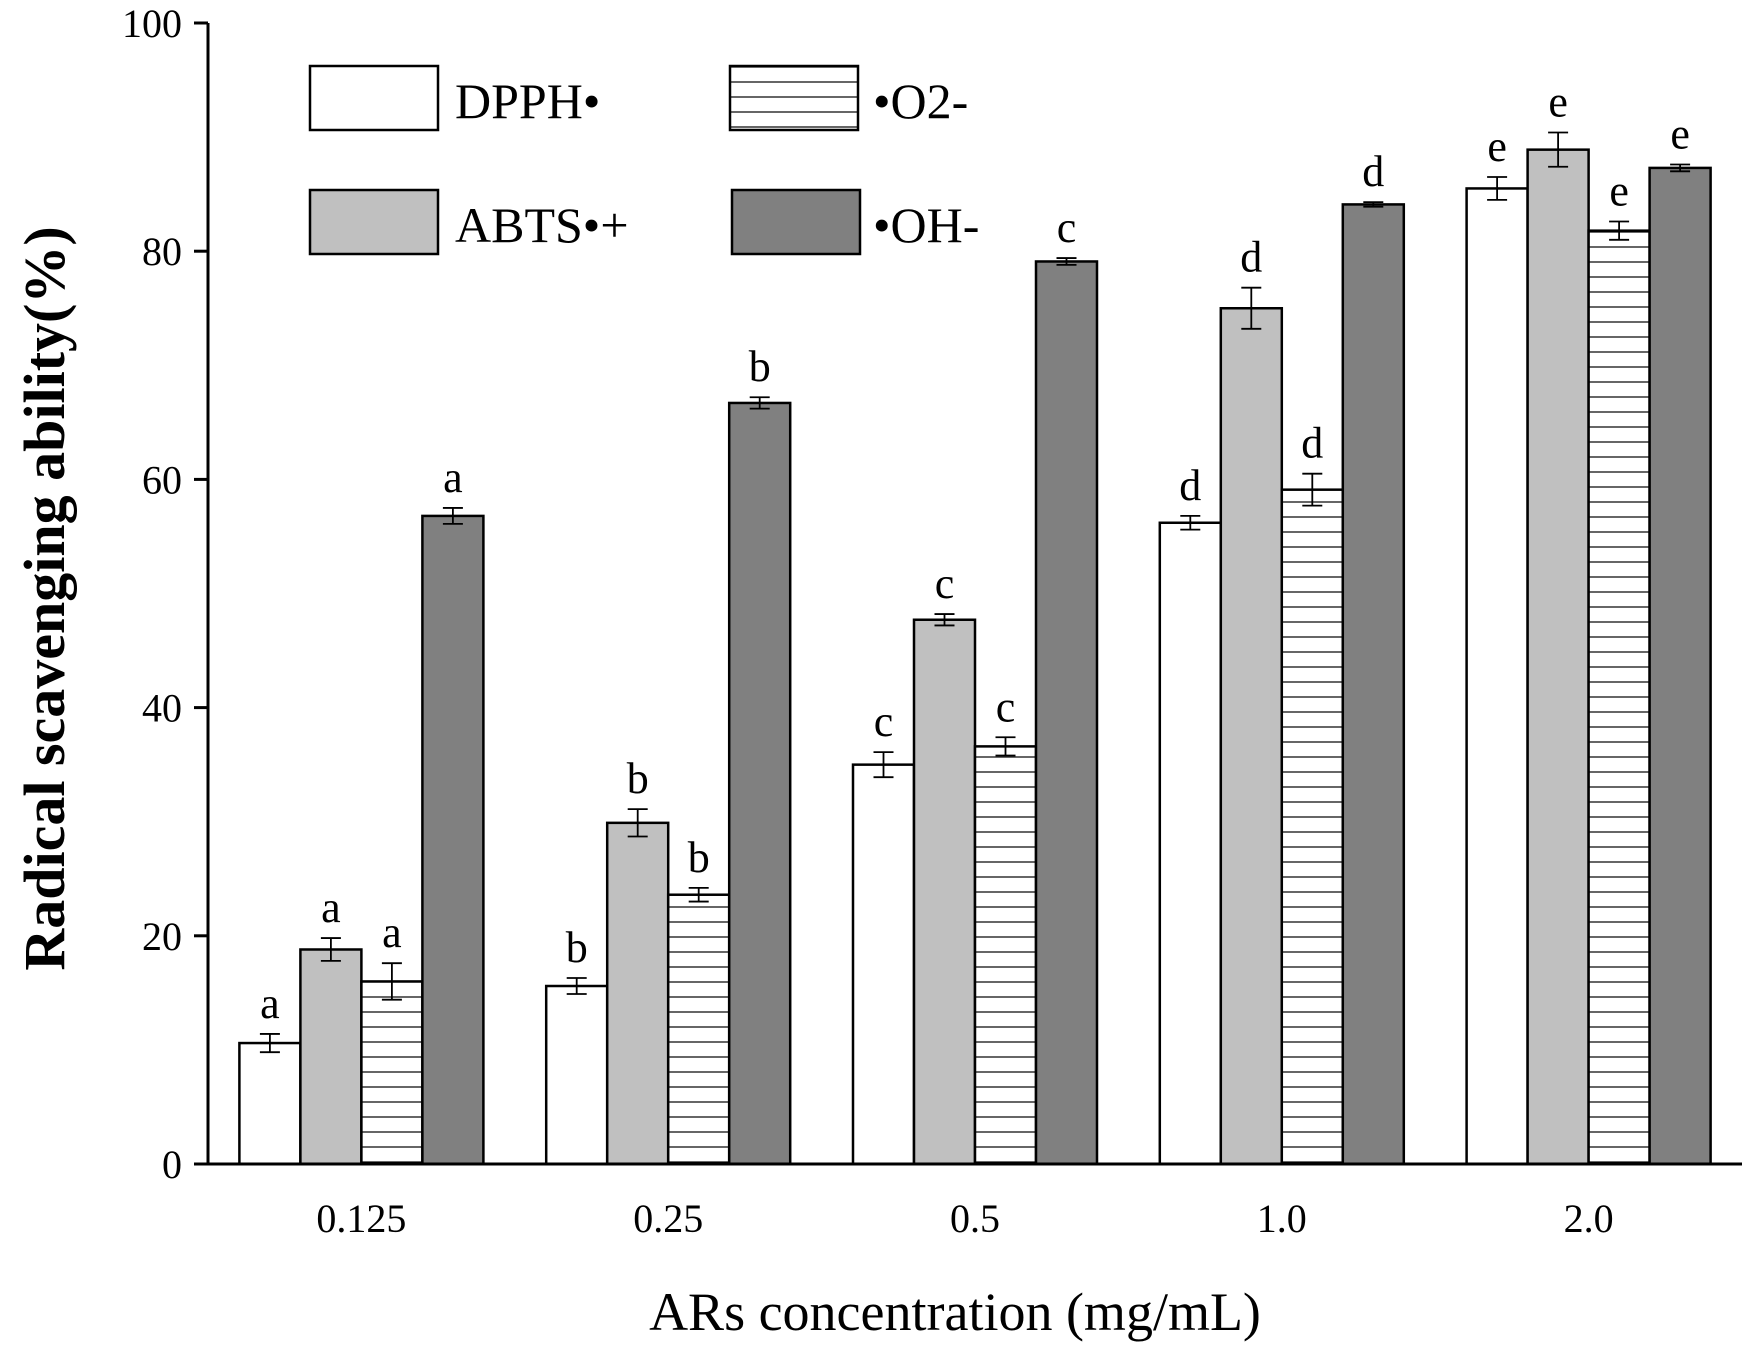 The width and height of the screenshot is (1747, 1352). What do you see at coordinates (152, 23) in the screenshot?
I see `y-tick-label: 100` at bounding box center [152, 23].